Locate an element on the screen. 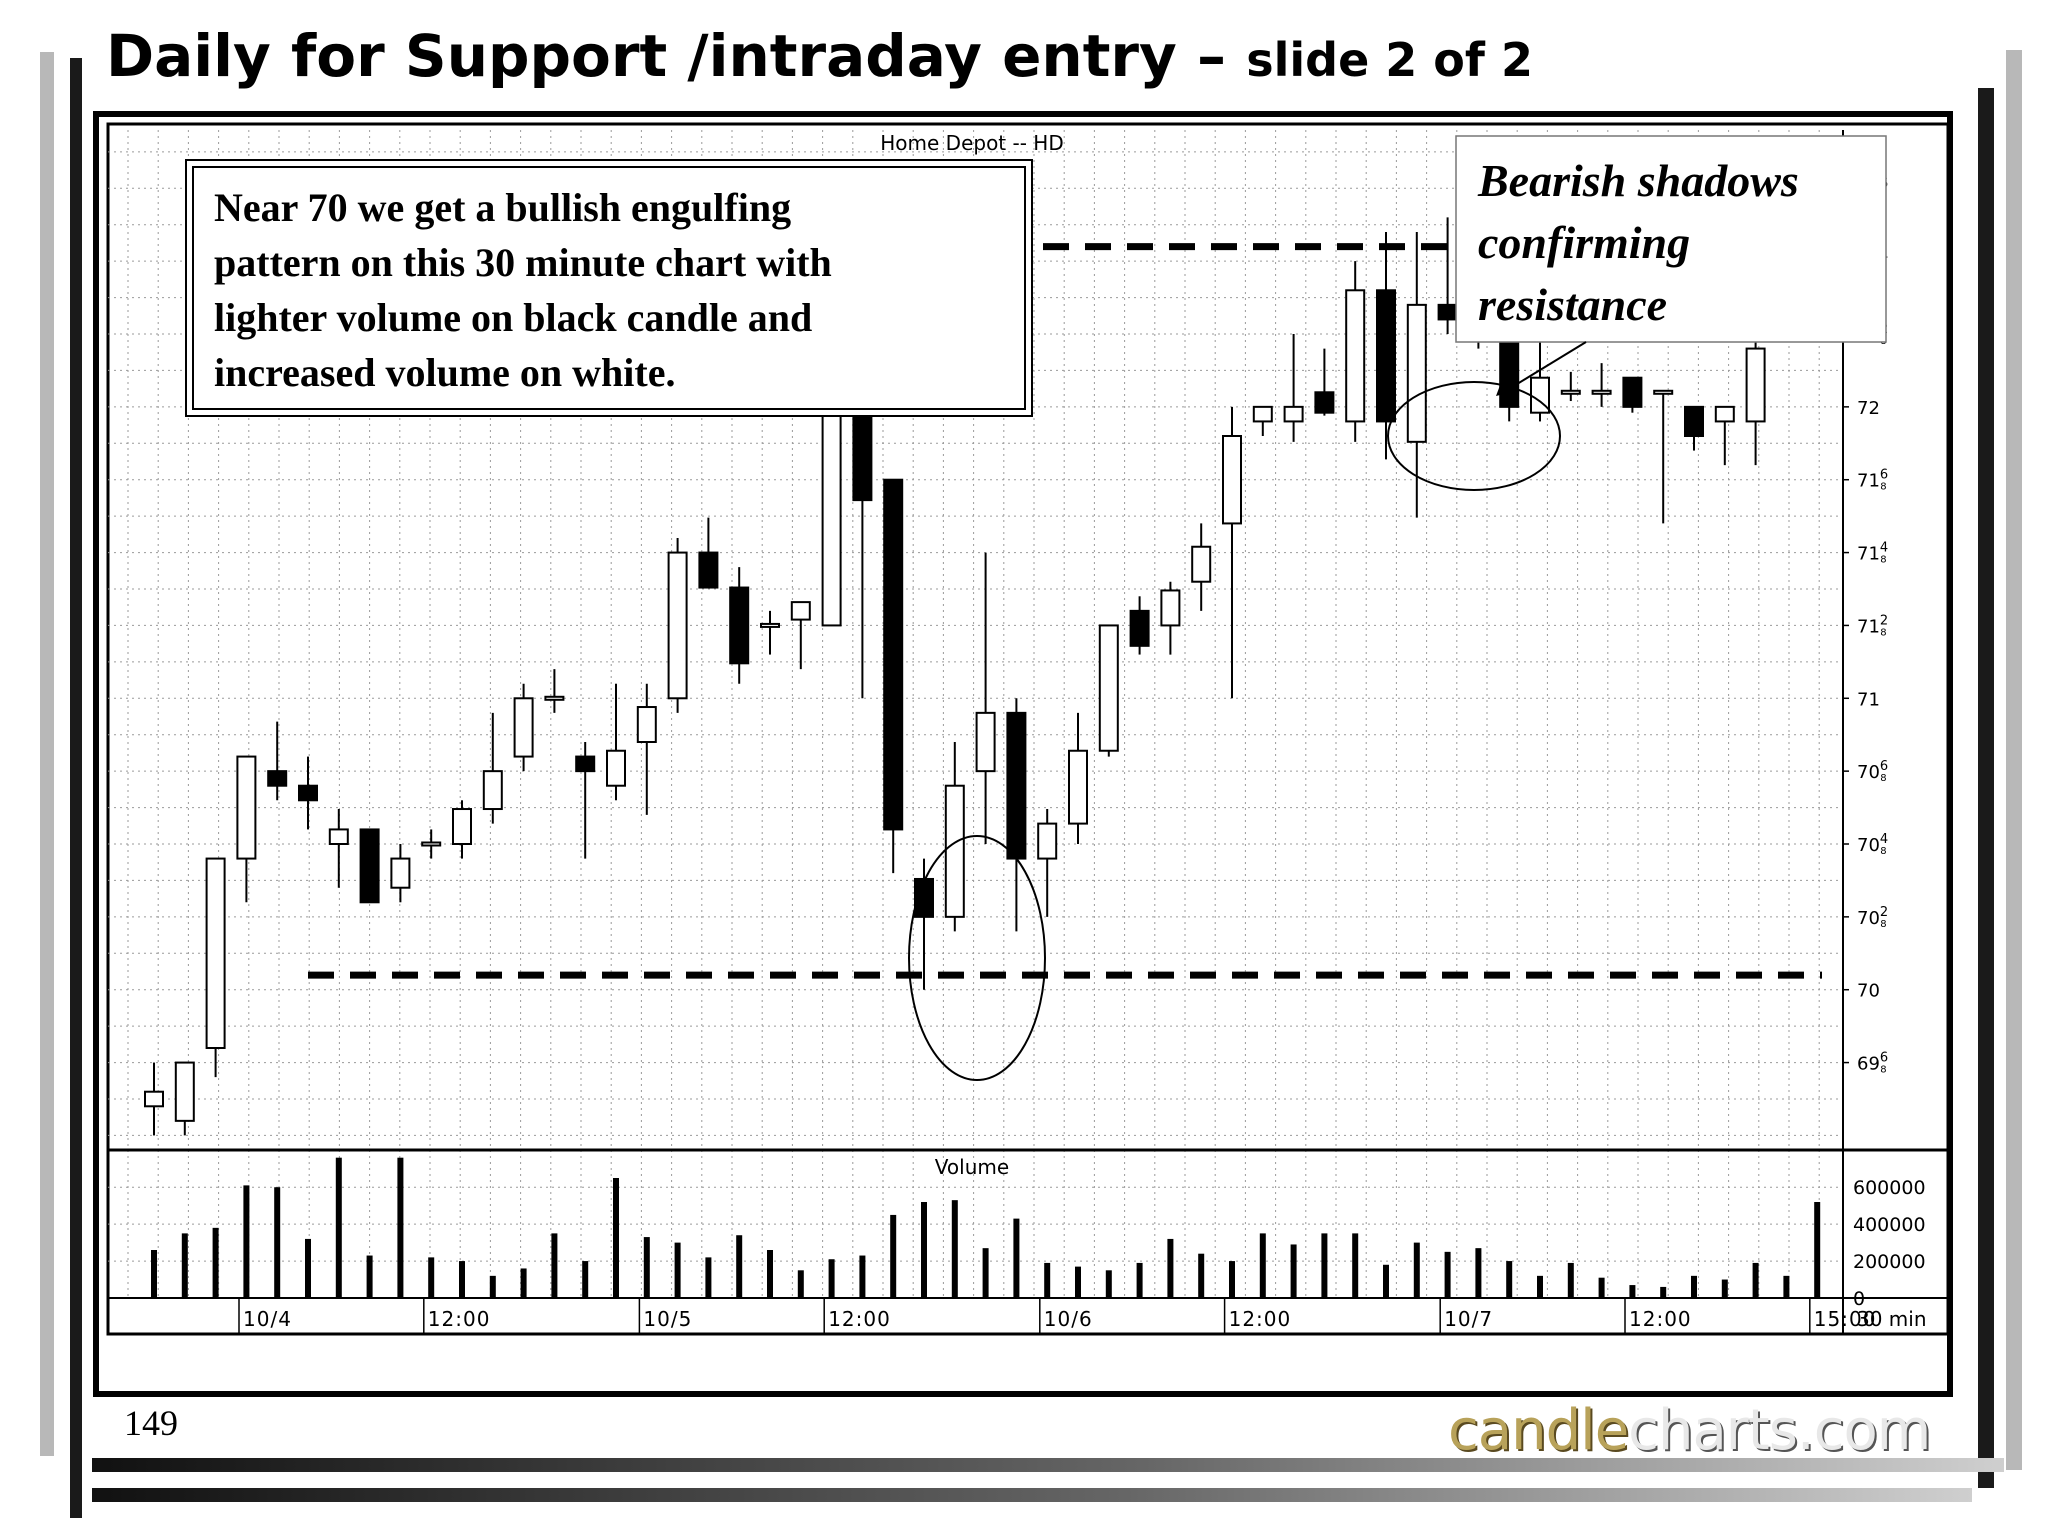 The width and height of the screenshot is (2048, 1536). x-axis-label: 10/5 is located at coordinates (667, 1319).